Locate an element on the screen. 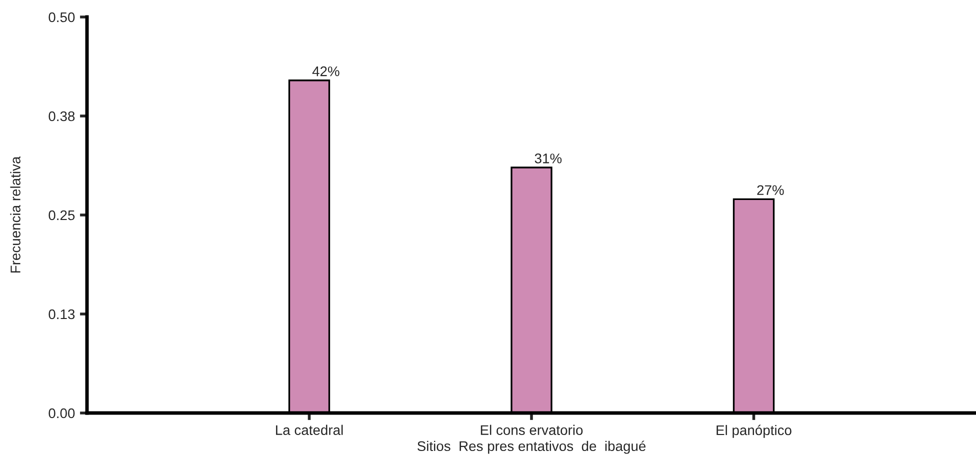  x-tick-label: El cons ervatorio is located at coordinates (531, 430).